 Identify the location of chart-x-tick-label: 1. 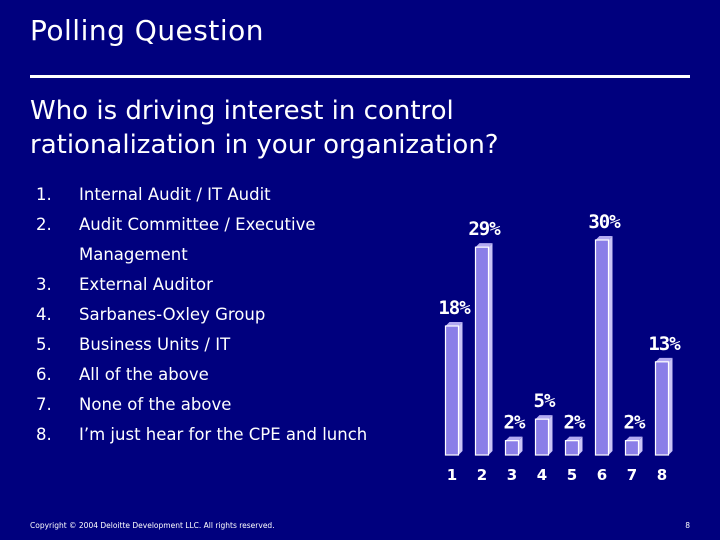
(452, 475).